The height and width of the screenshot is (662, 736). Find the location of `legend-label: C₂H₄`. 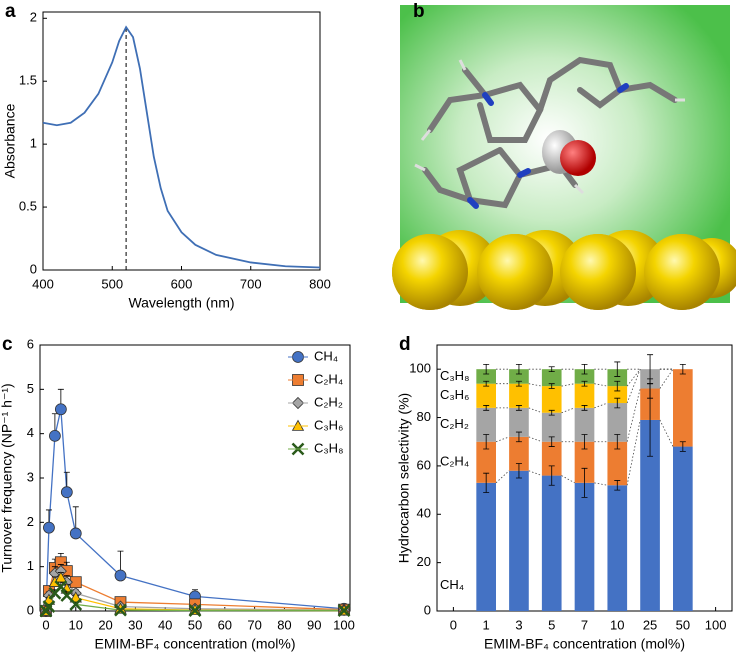

legend-label: C₂H₄ is located at coordinates (328, 378).